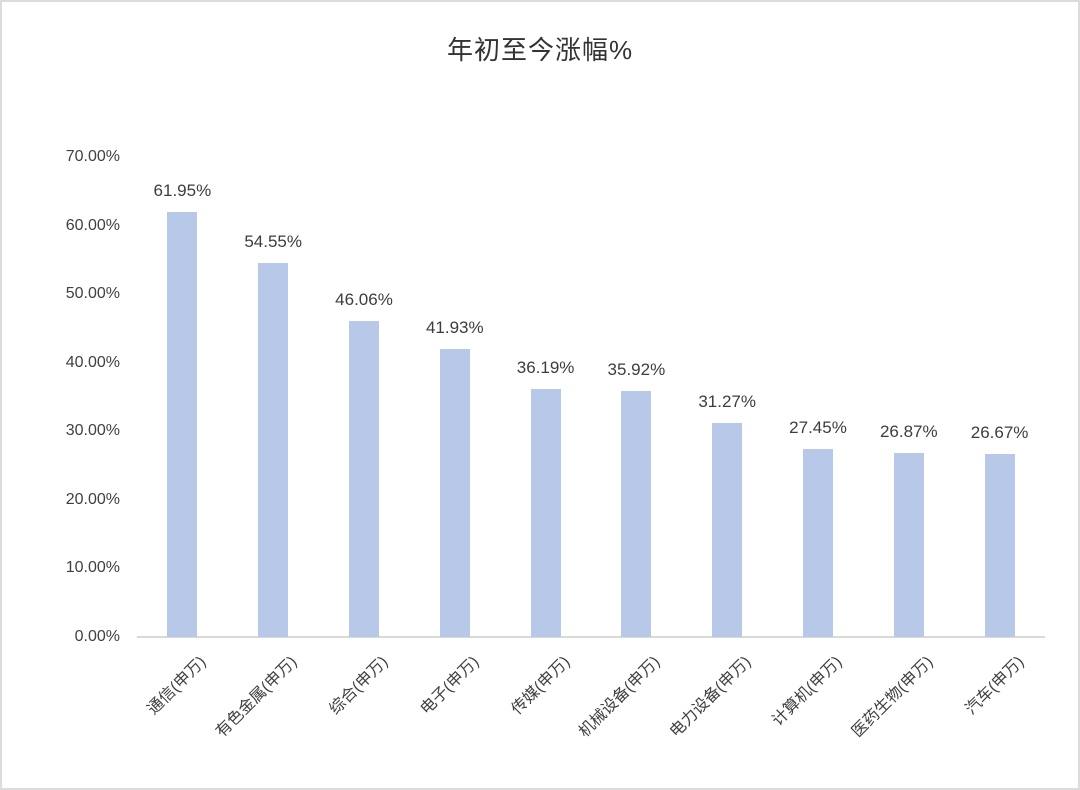 Image resolution: width=1080 pixels, height=790 pixels. I want to click on y-axis-tick-label: 50.00%, so click(92, 294).